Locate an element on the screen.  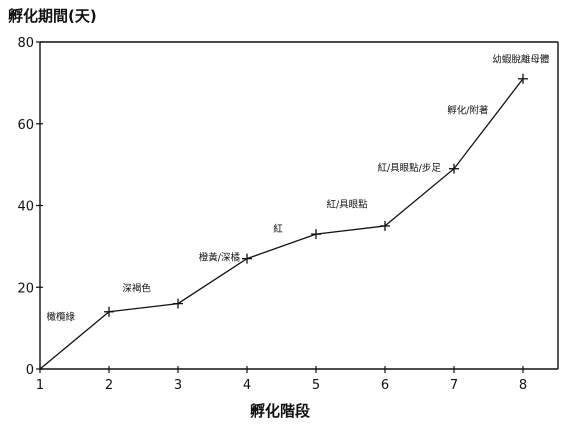
y-tick-label: 80 is located at coordinates (25, 43).